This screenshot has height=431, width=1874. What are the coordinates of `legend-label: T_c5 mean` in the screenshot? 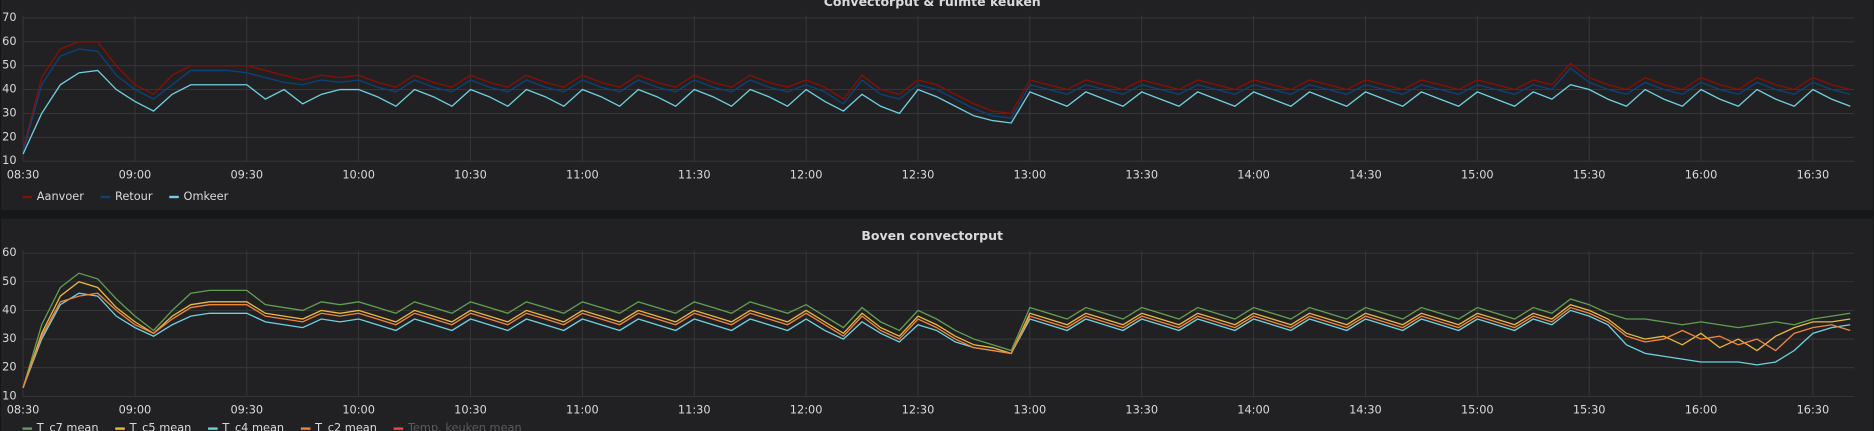 It's located at (160, 426).